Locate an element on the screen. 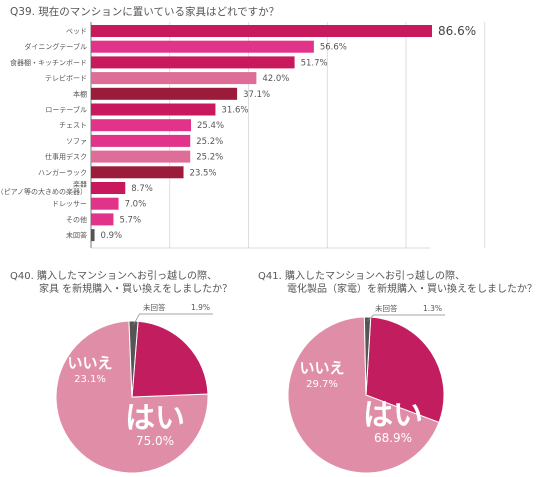 Image resolution: width=536 pixels, height=477 pixels. category-label: 未回答 is located at coordinates (76, 235).